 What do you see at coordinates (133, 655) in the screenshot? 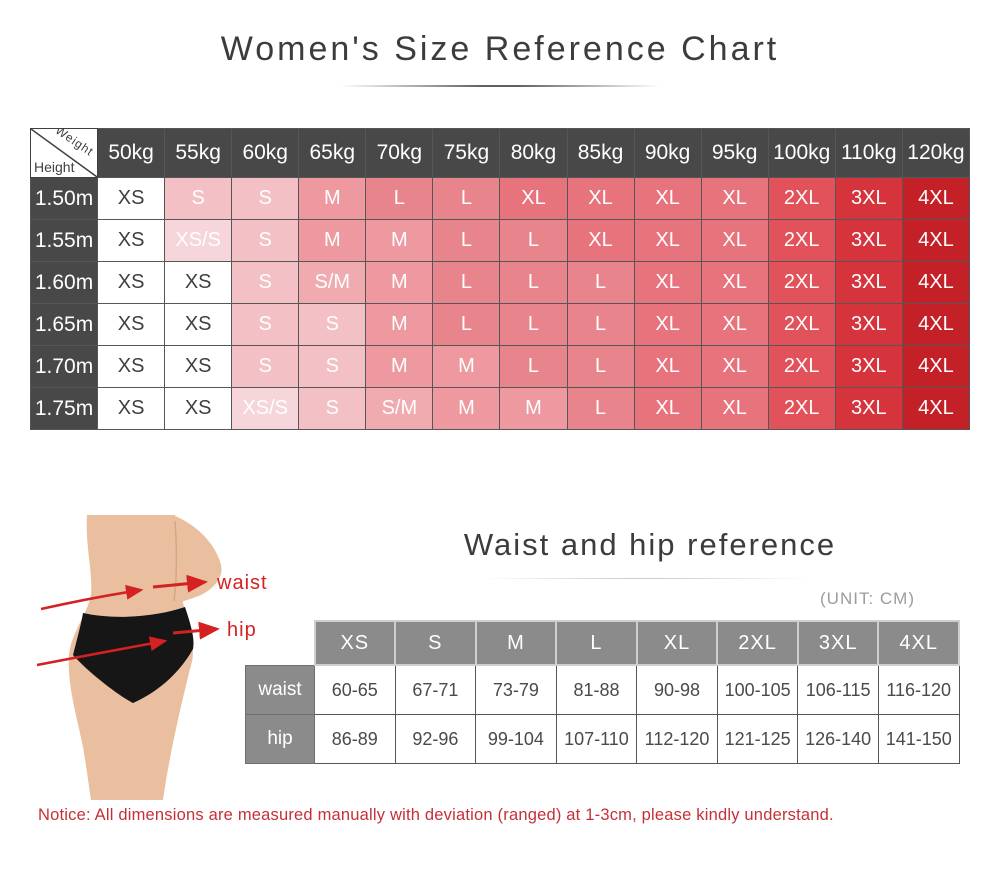
I see `panty` at bounding box center [133, 655].